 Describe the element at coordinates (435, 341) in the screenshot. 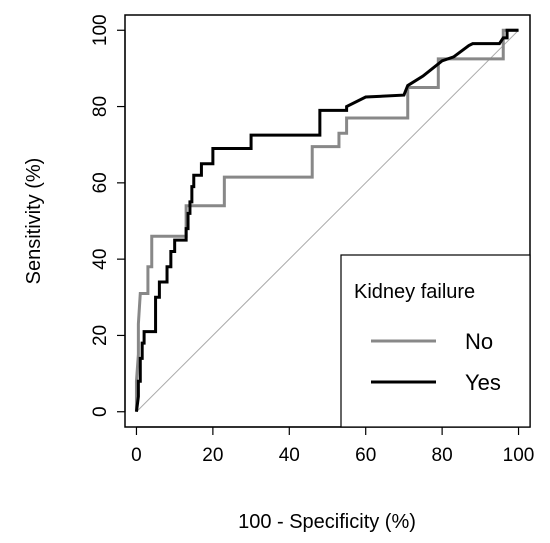

I see `legend: Kidney failure No Yes` at that location.